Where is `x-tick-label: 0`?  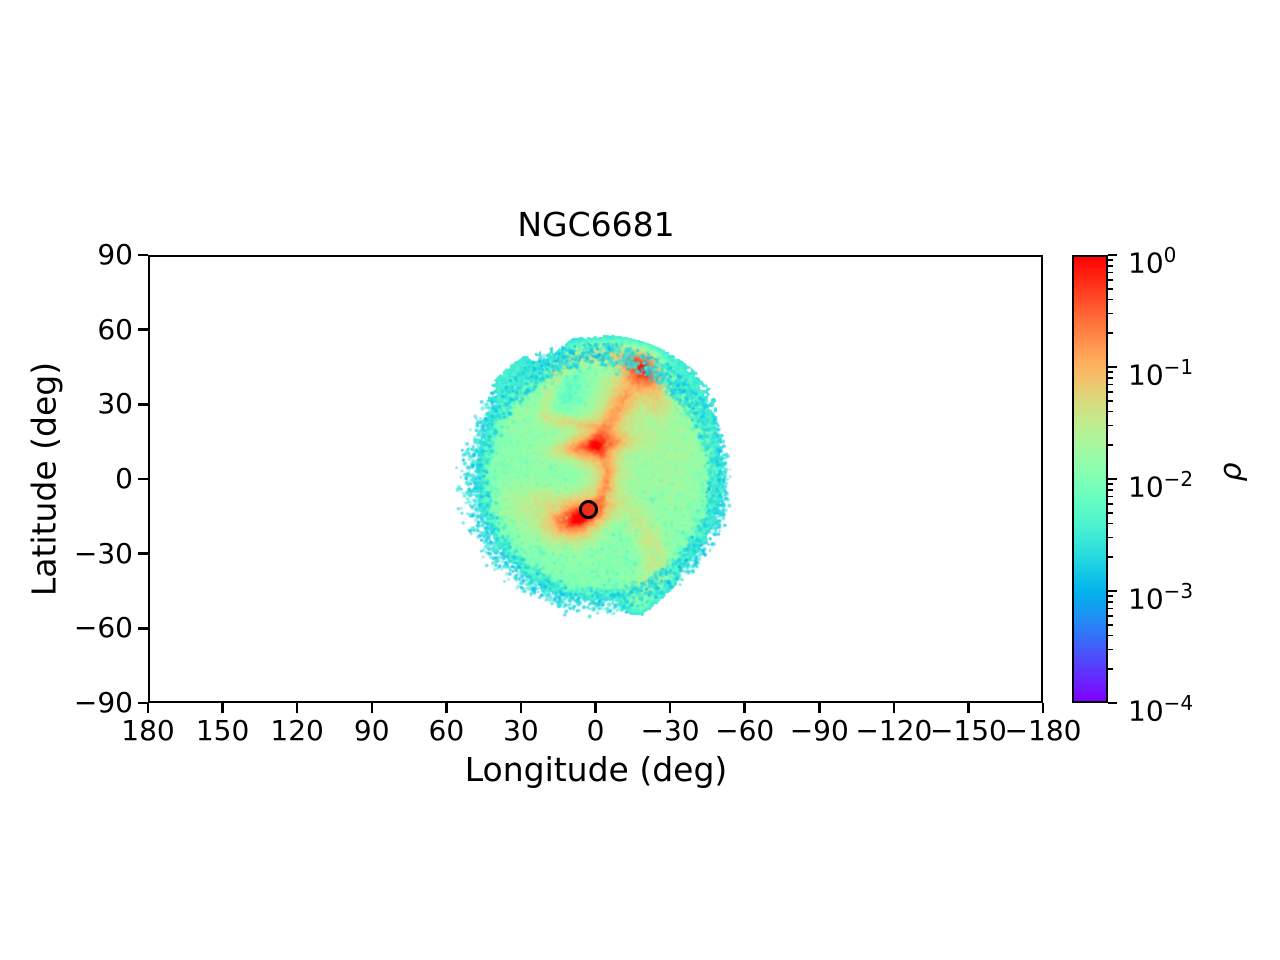
x-tick-label: 0 is located at coordinates (595, 730).